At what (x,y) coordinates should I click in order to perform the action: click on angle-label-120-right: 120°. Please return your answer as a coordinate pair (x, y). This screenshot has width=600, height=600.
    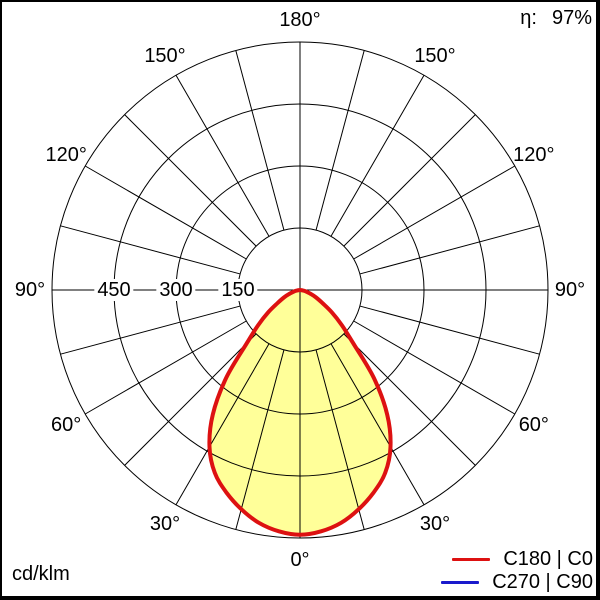
    Looking at the image, I should click on (534, 155).